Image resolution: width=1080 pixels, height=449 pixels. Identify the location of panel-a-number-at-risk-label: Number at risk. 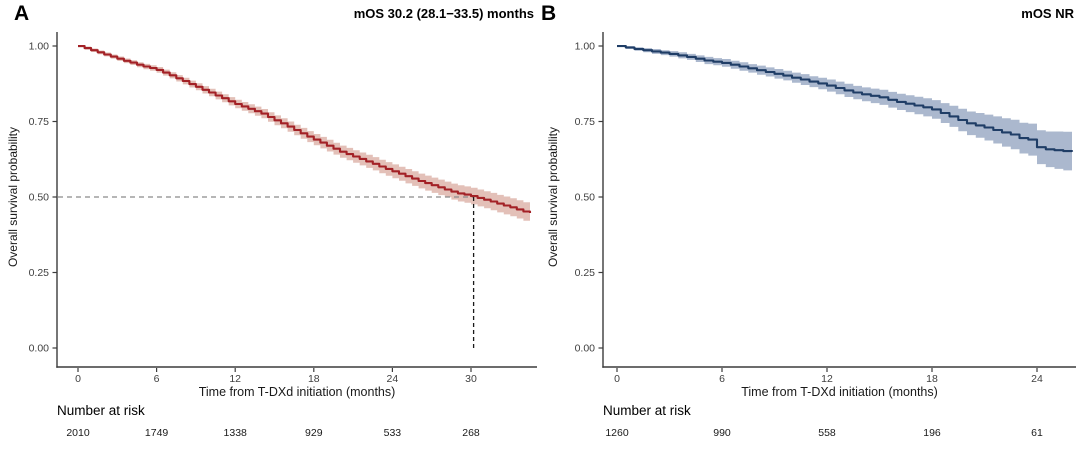
(101, 410).